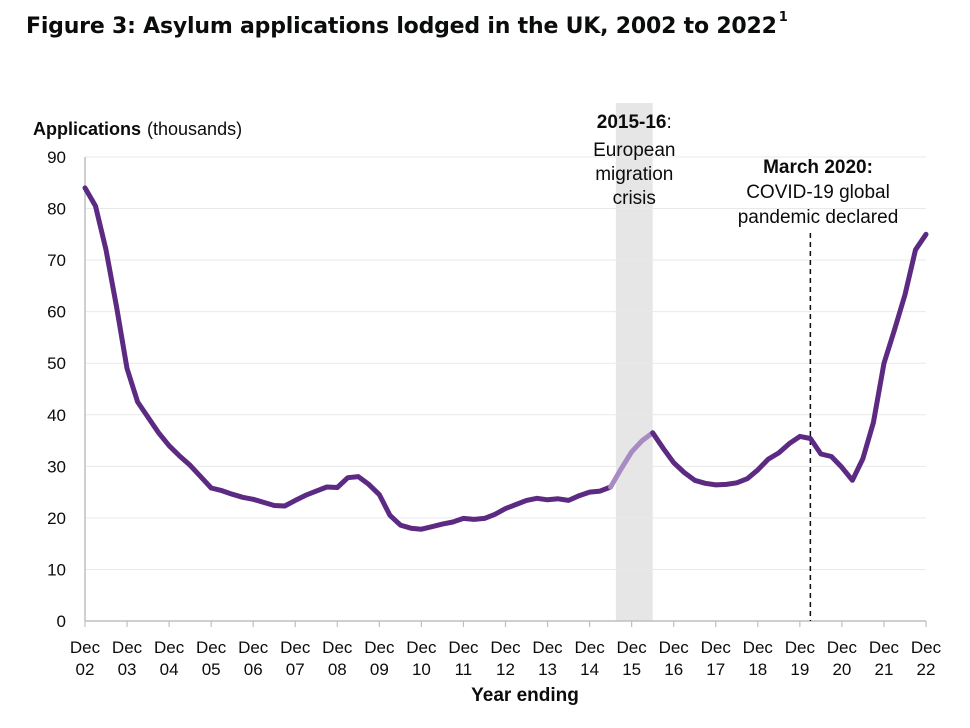 This screenshot has height=728, width=970. I want to click on y-tick-label-30: 30, so click(56, 466).